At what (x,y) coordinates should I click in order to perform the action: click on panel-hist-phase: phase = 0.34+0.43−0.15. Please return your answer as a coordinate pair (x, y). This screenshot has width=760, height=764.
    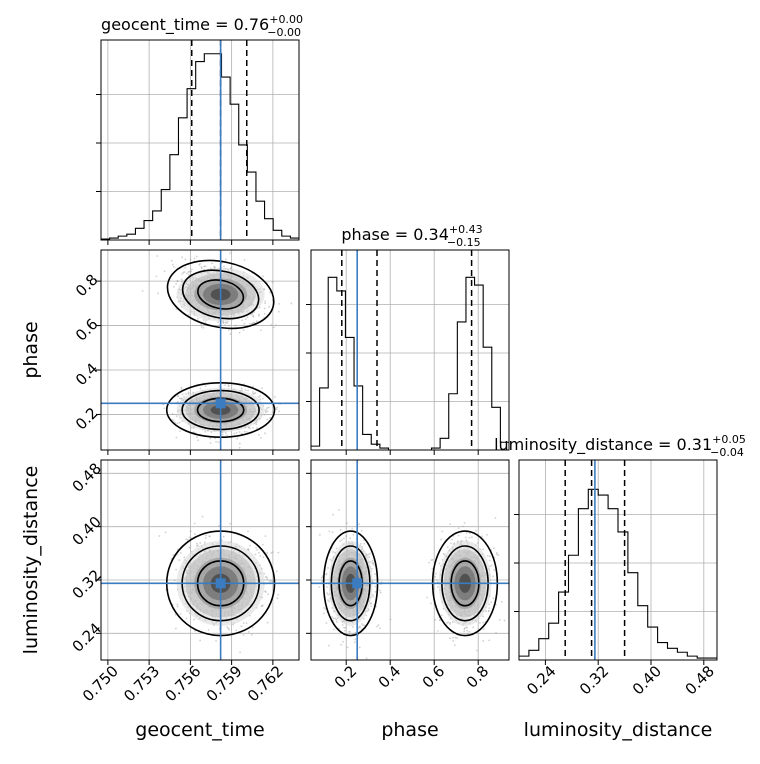
    Looking at the image, I should click on (408, 339).